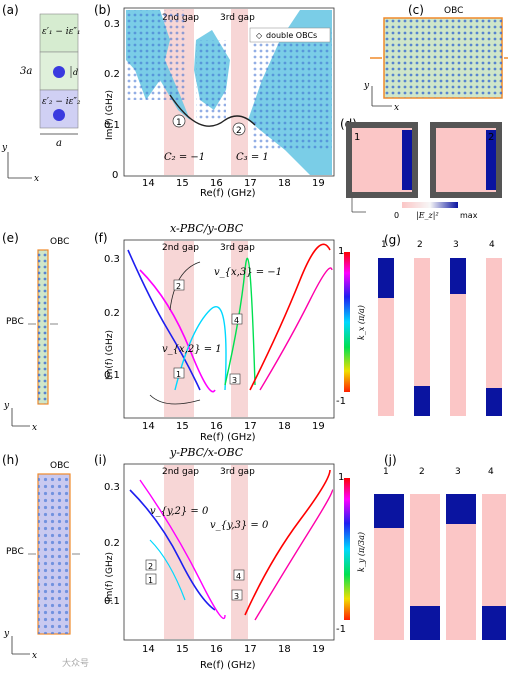 This screenshot has width=508, height=674. What do you see at coordinates (35, 332) in the screenshot?
I see `panel-e: (e) OBC PBC y x` at bounding box center [35, 332].